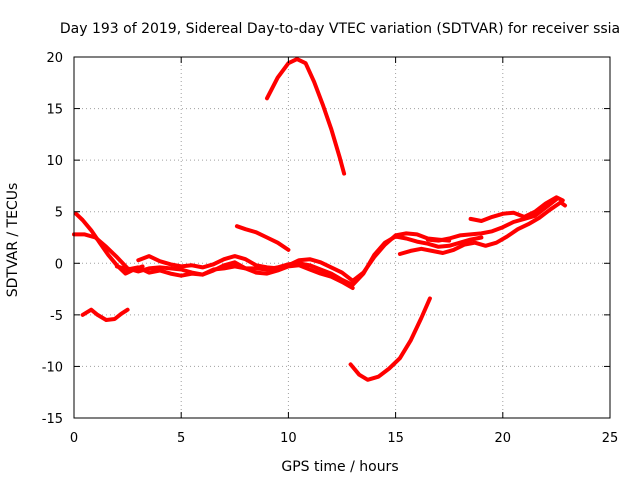  I want to click on series-arc-main-b, so click(234, 275).